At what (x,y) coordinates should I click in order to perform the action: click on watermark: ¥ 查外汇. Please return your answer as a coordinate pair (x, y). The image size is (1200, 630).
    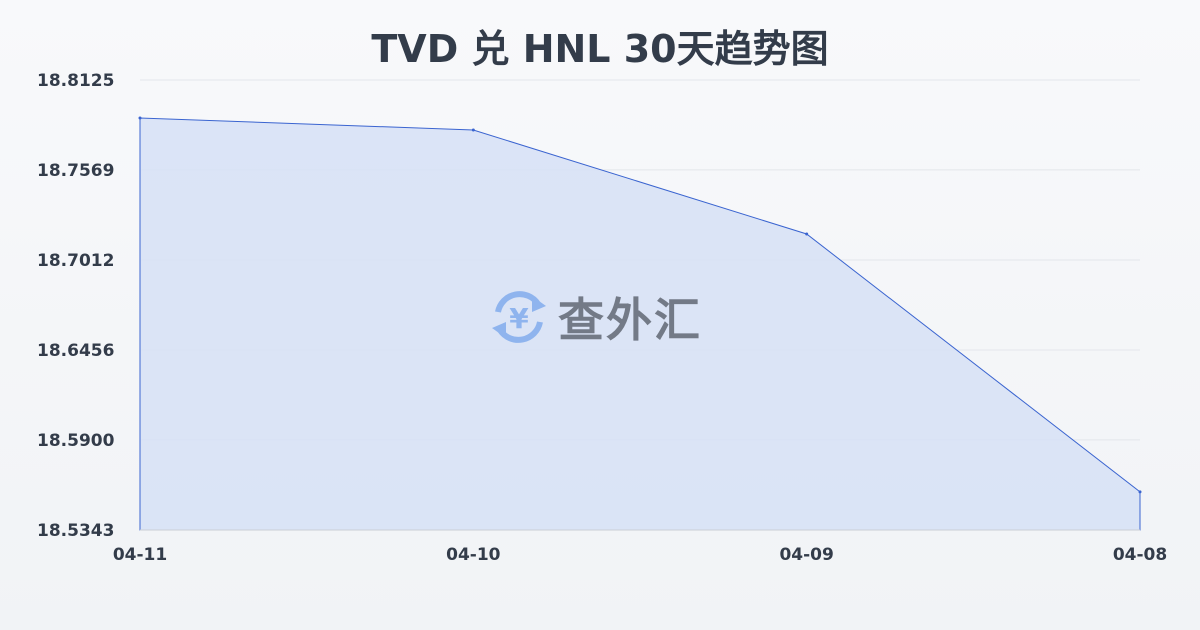
    Looking at the image, I should click on (595, 317).